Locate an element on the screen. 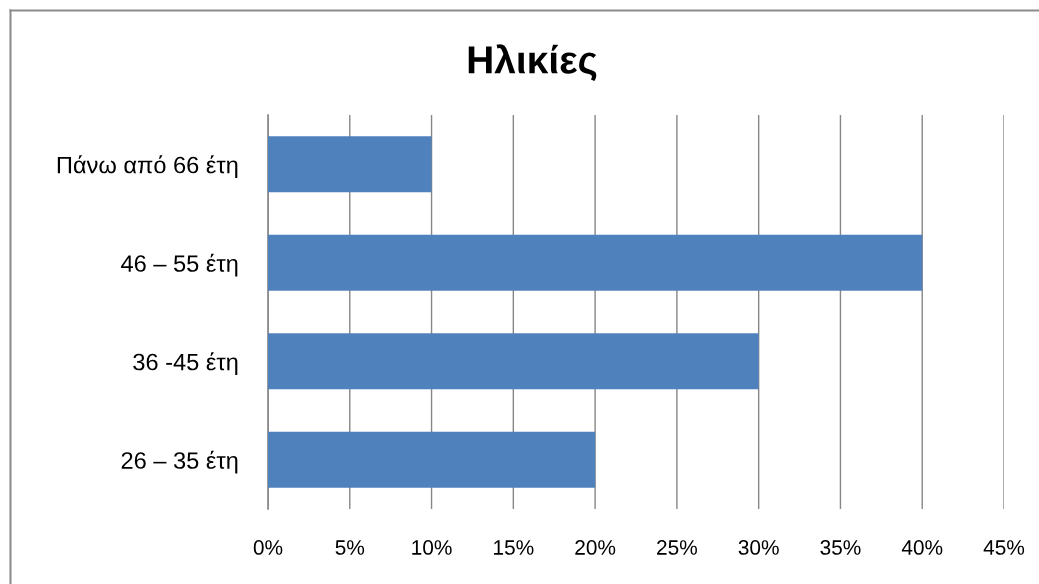  chart-title: Ηλικίες is located at coordinates (532, 62).